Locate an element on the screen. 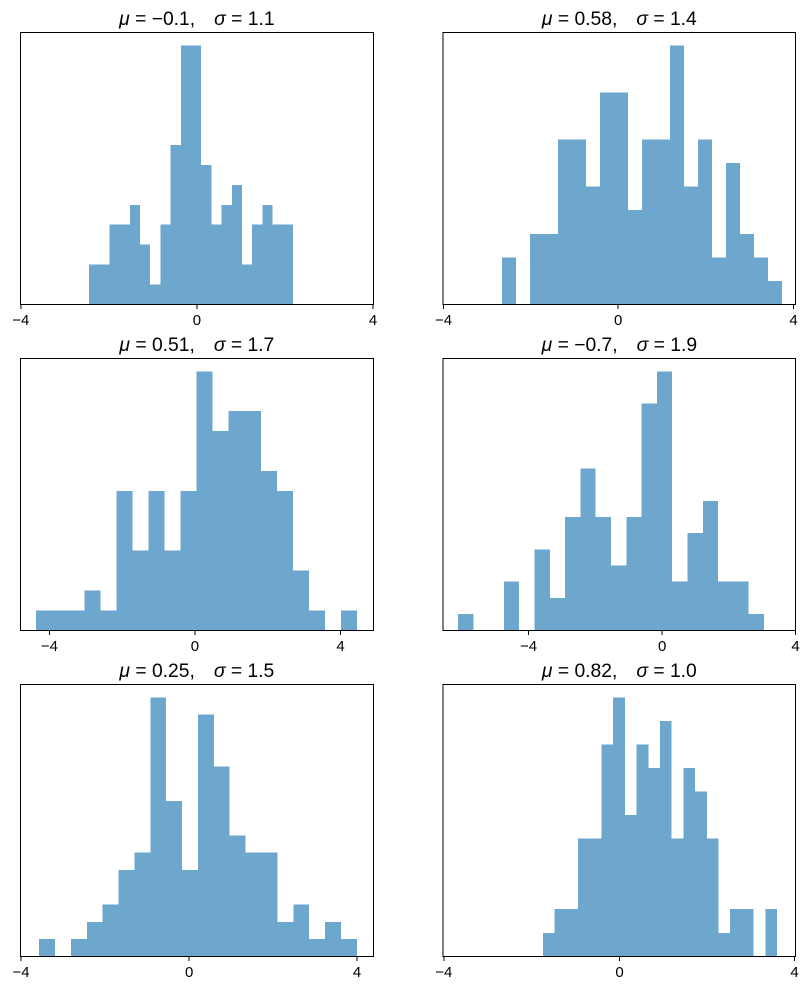  svg-text:μ = 0.51,σ = 1.7: μ = 0.51, σ = 1.7 is located at coordinates (196, 345).